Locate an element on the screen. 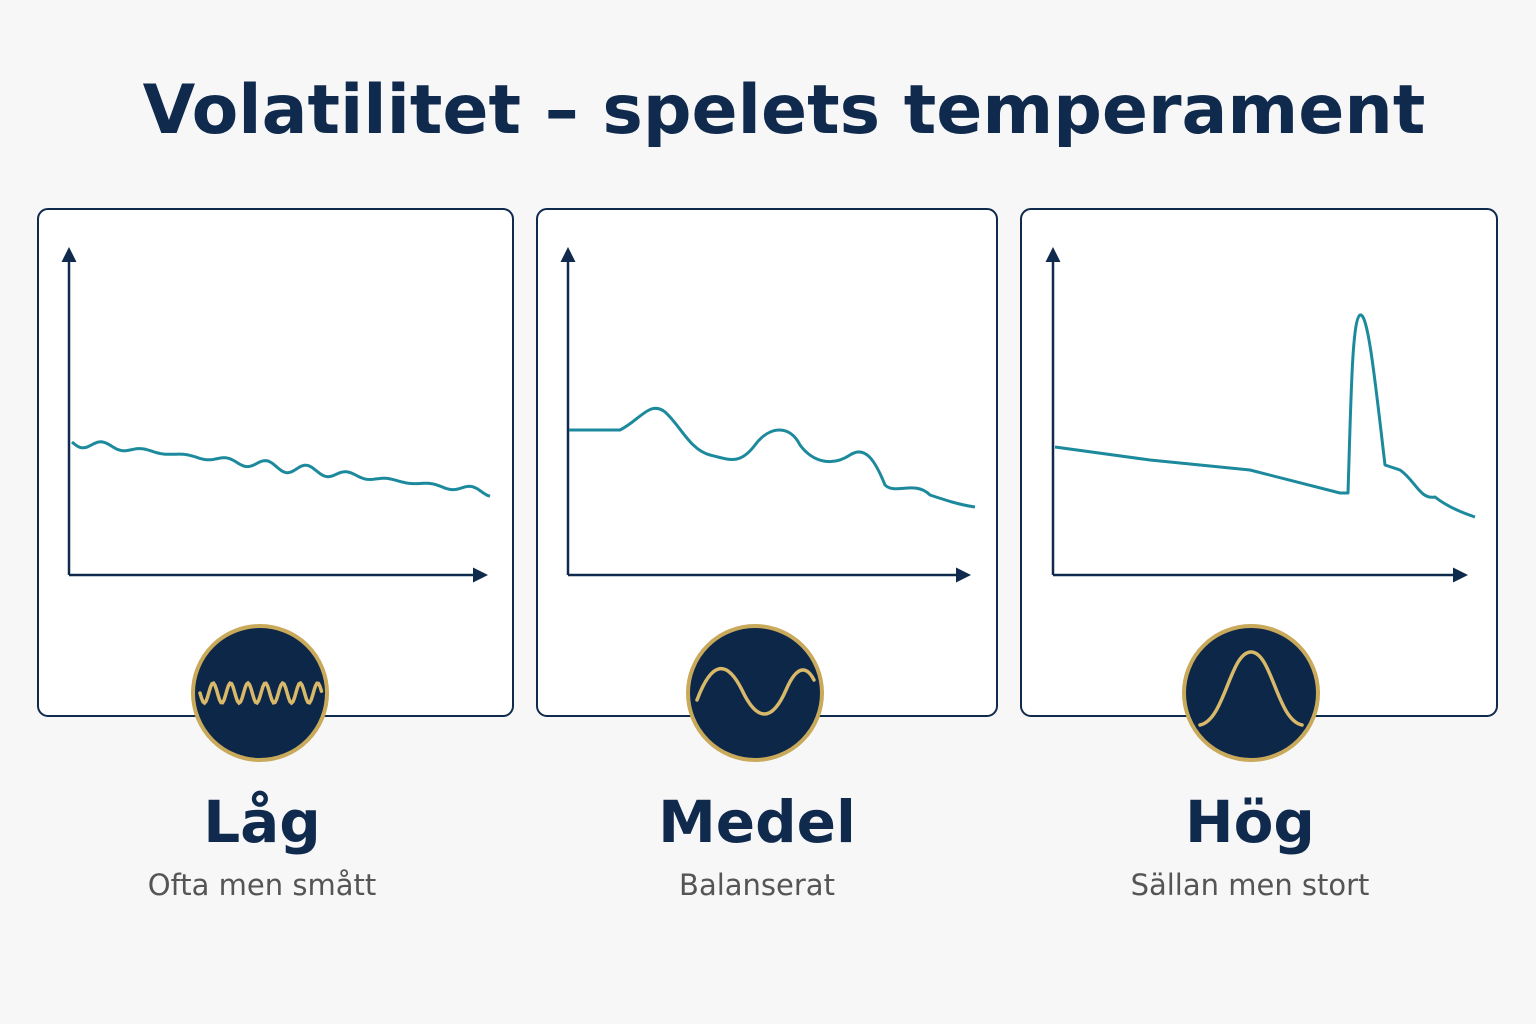 The height and width of the screenshot is (1024, 1536). title: Volatilitet – spelets temperament is located at coordinates (784, 110).